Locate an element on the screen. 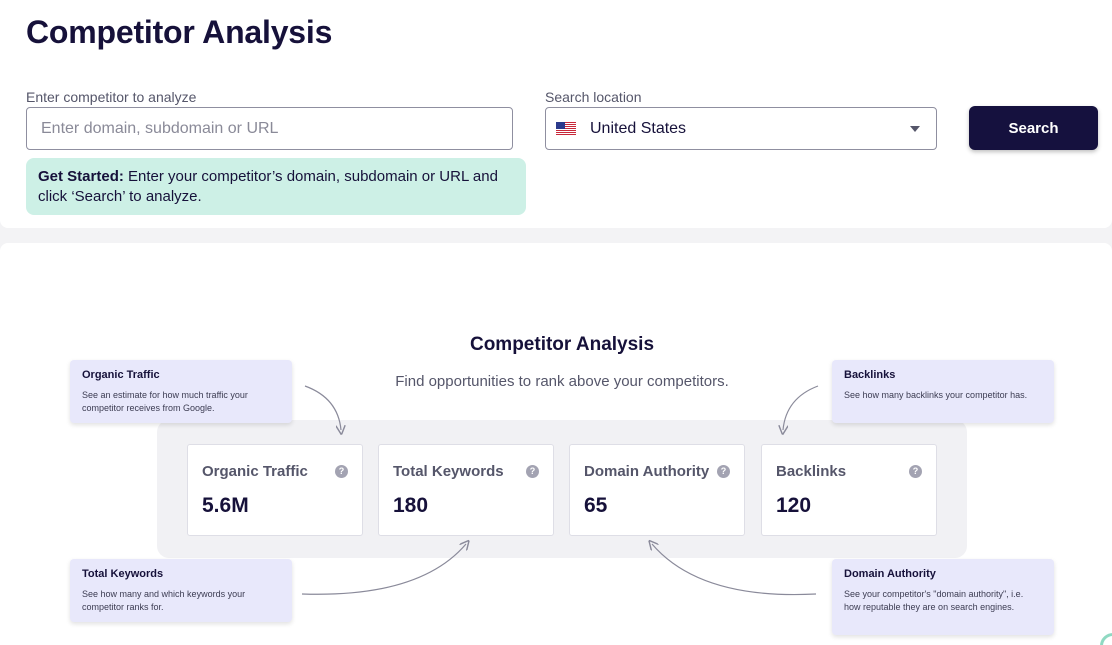 The width and height of the screenshot is (1112, 645). metric-label: Organic Traffic is located at coordinates (255, 471).